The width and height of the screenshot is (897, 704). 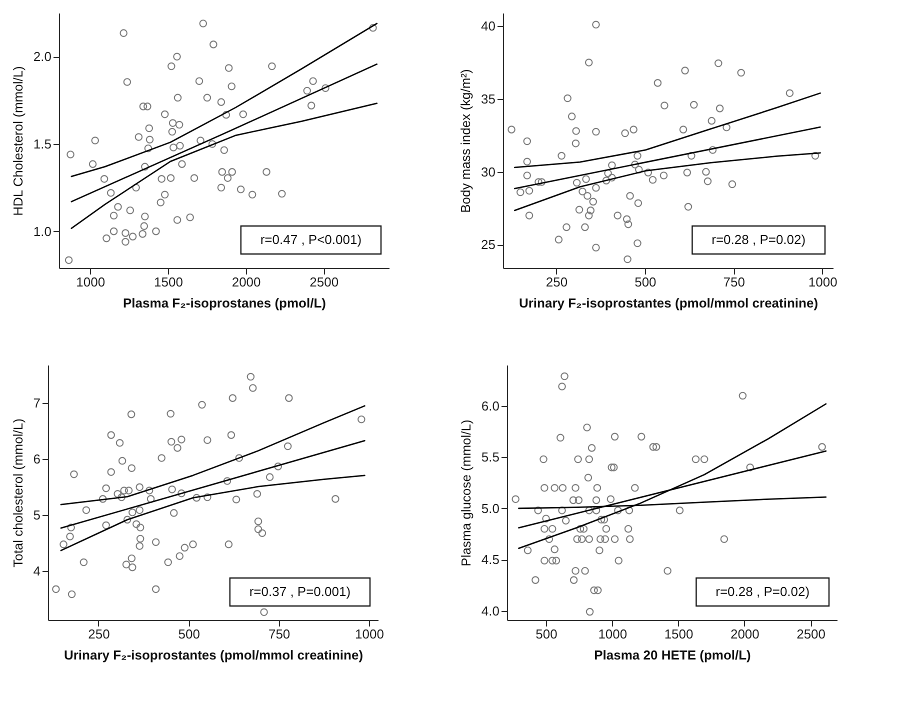 What do you see at coordinates (490, 406) in the screenshot?
I see `y-tick-label: 6.0` at bounding box center [490, 406].